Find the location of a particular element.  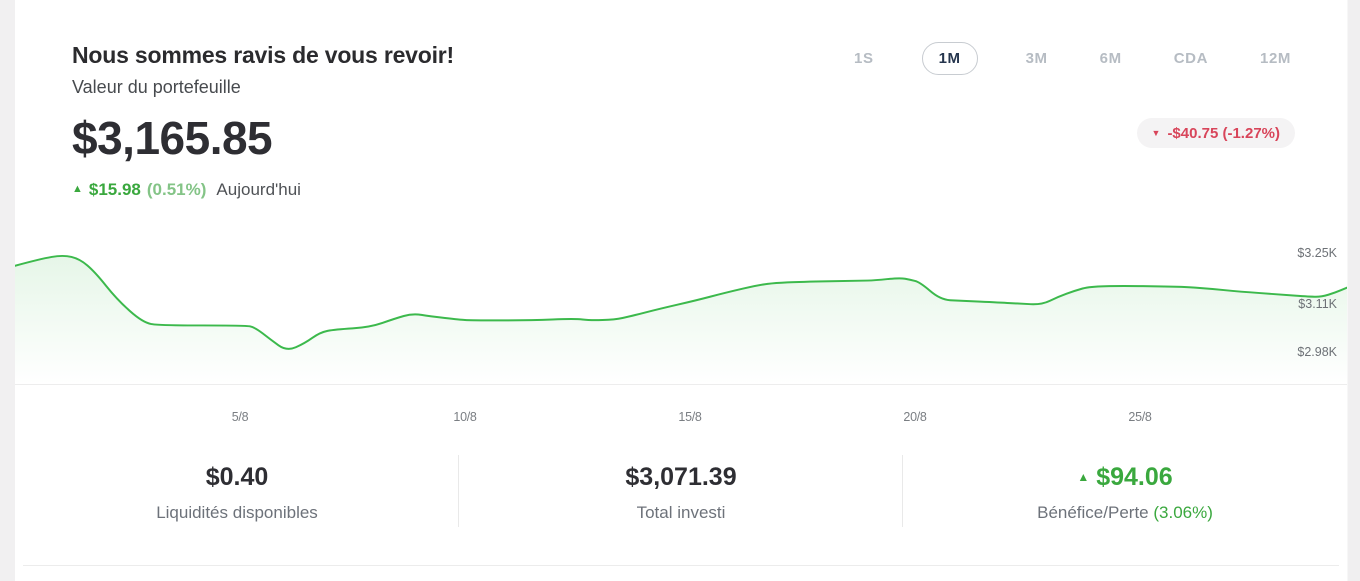

tab-1m: 1M is located at coordinates (949, 58).